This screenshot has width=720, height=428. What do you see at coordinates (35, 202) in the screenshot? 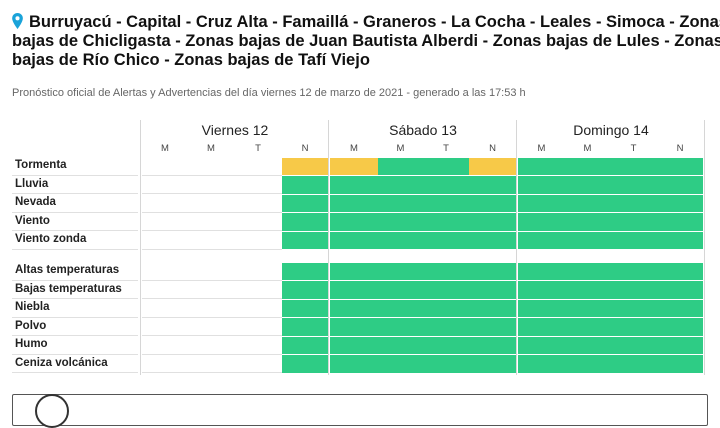
I see `row-label: Nevada` at bounding box center [35, 202].